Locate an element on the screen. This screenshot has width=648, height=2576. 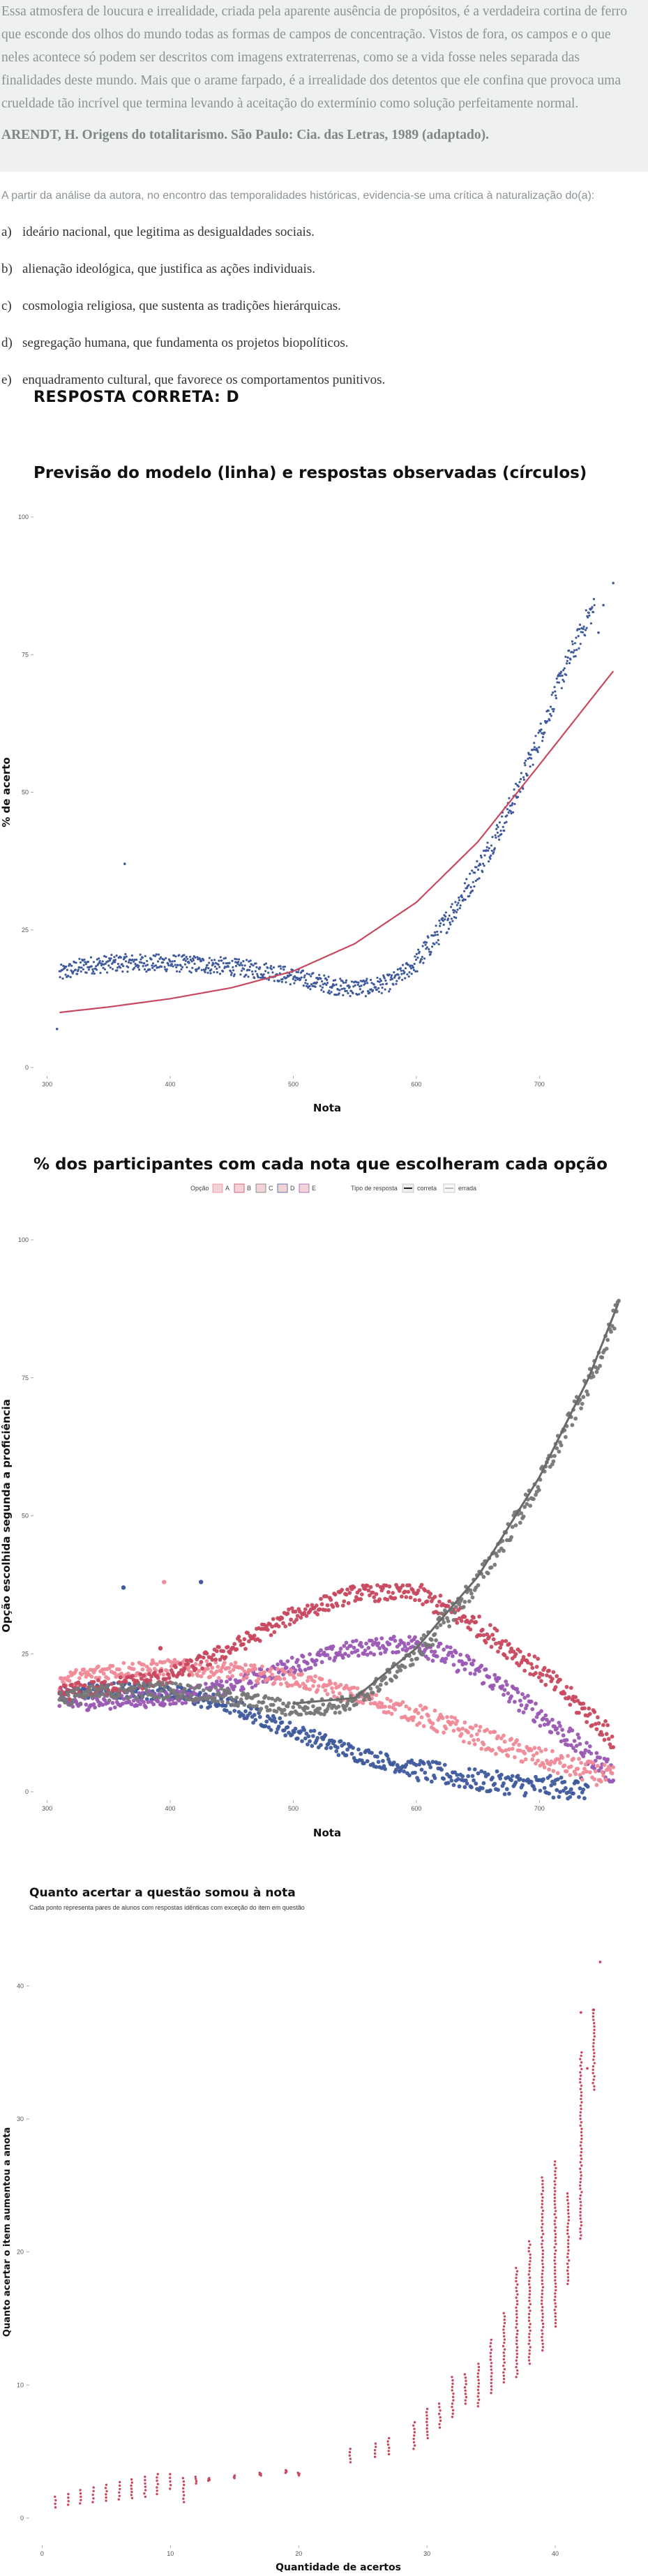
y-tick-label: 50 is located at coordinates (26, 1516).